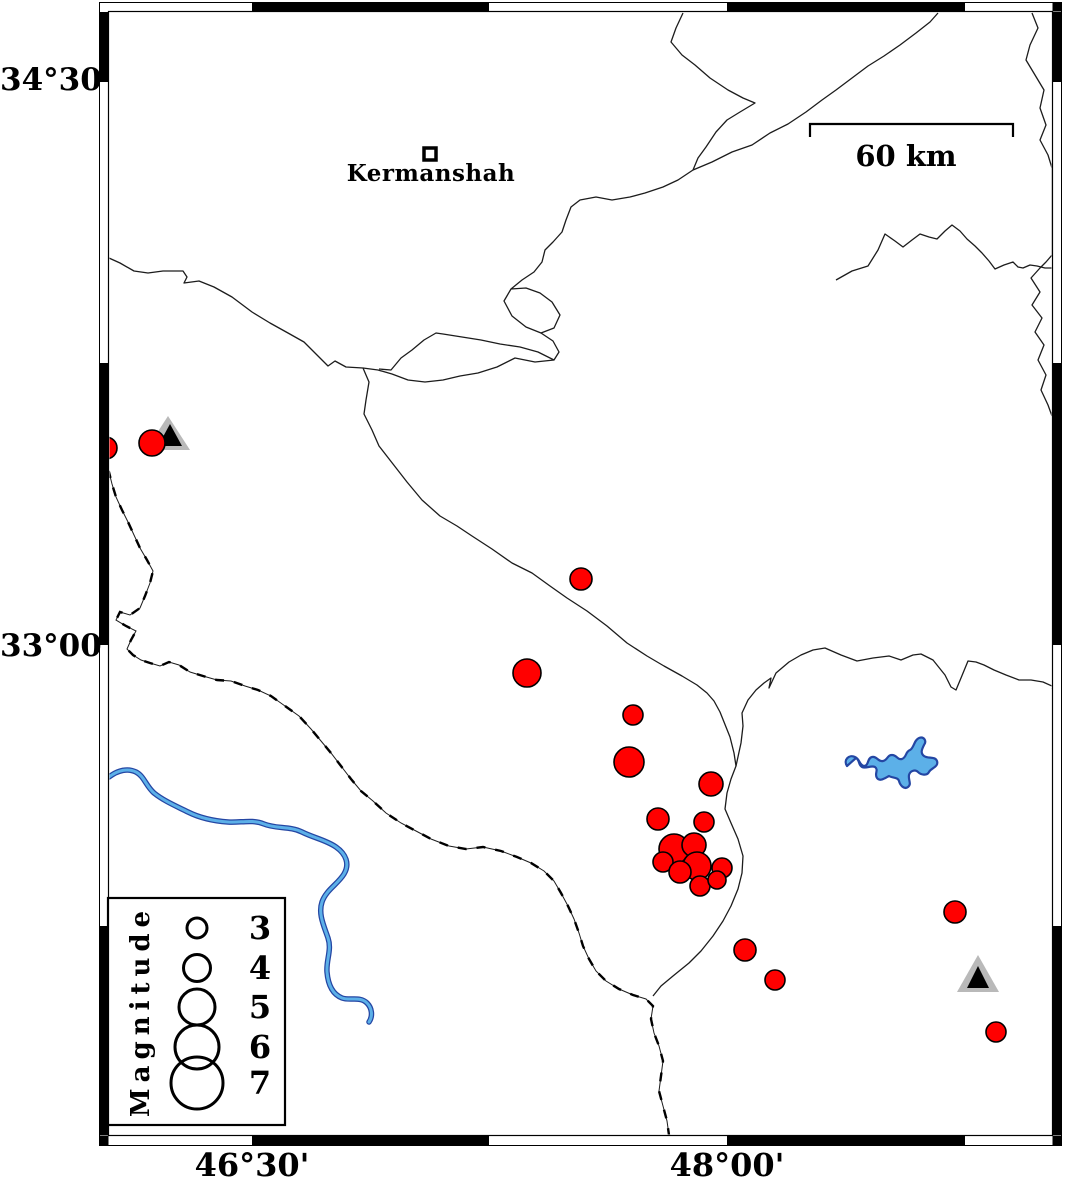 This screenshot has height=1184, width=1066. Describe the element at coordinates (727, 1165) in the screenshot. I see `lon-label-48-00: 48°00'` at that location.